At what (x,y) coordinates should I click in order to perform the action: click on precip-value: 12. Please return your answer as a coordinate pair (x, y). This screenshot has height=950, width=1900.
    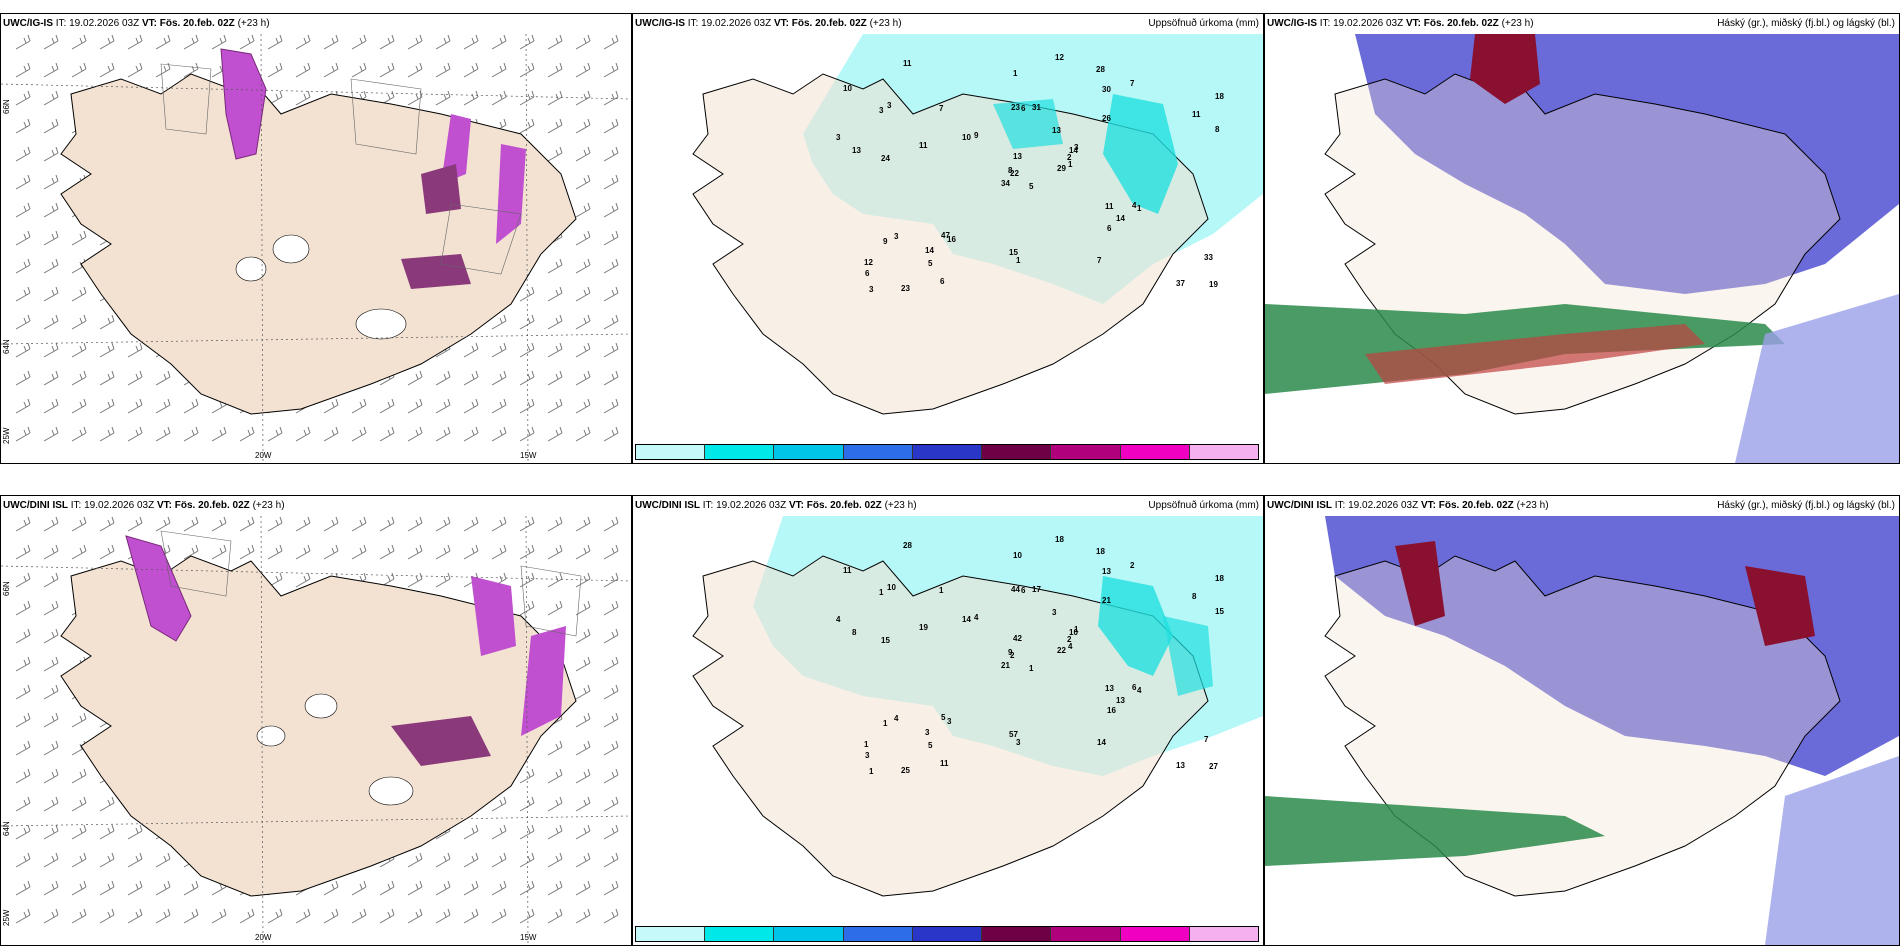
    Looking at the image, I should click on (868, 262).